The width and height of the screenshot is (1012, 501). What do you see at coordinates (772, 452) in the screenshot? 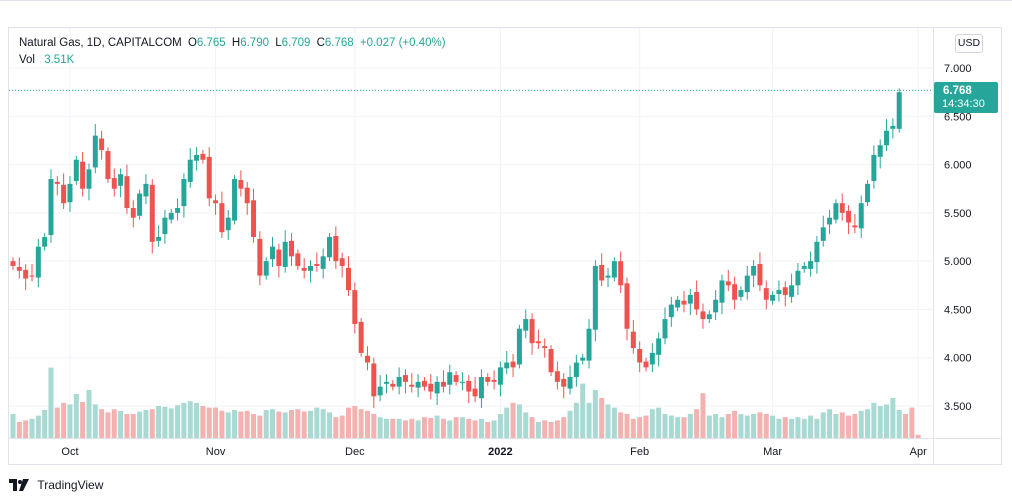
I see `x-tick-label: Mar` at bounding box center [772, 452].